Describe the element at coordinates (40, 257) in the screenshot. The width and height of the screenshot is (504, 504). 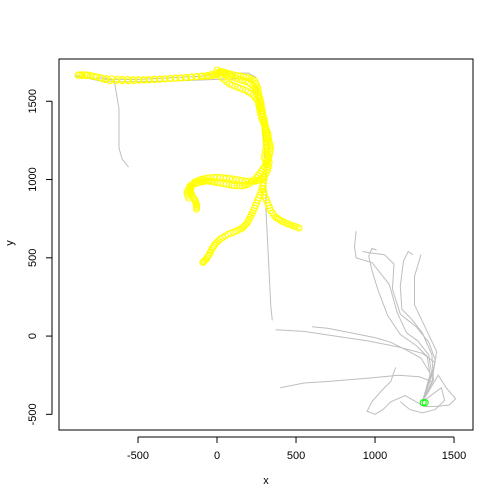
I see `y-axis: -500 0 500 1000 1500` at that location.